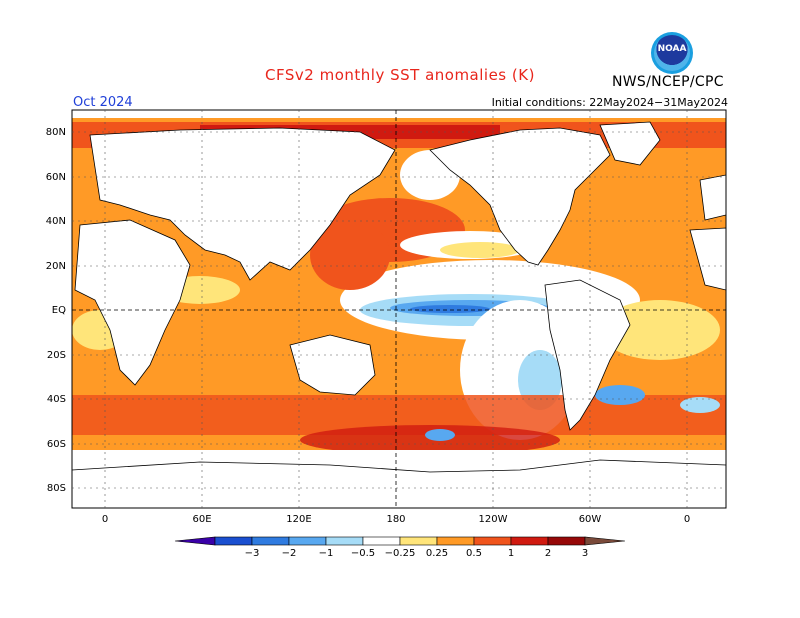  What do you see at coordinates (585, 553) in the screenshot?
I see `colorbar-level-label: 3` at bounding box center [585, 553].